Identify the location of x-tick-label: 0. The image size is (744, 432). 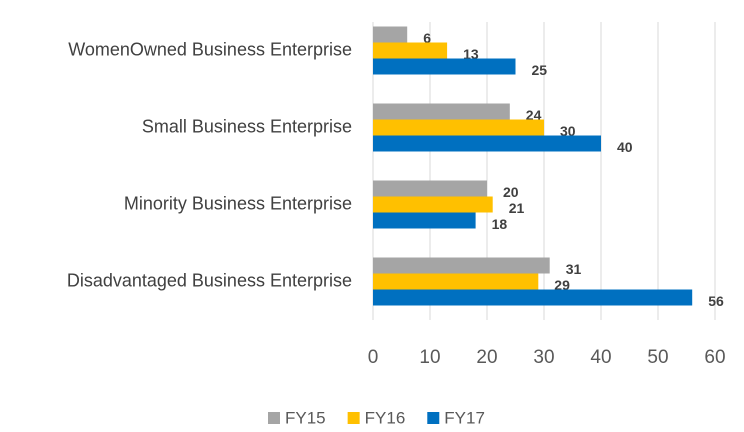
(373, 357).